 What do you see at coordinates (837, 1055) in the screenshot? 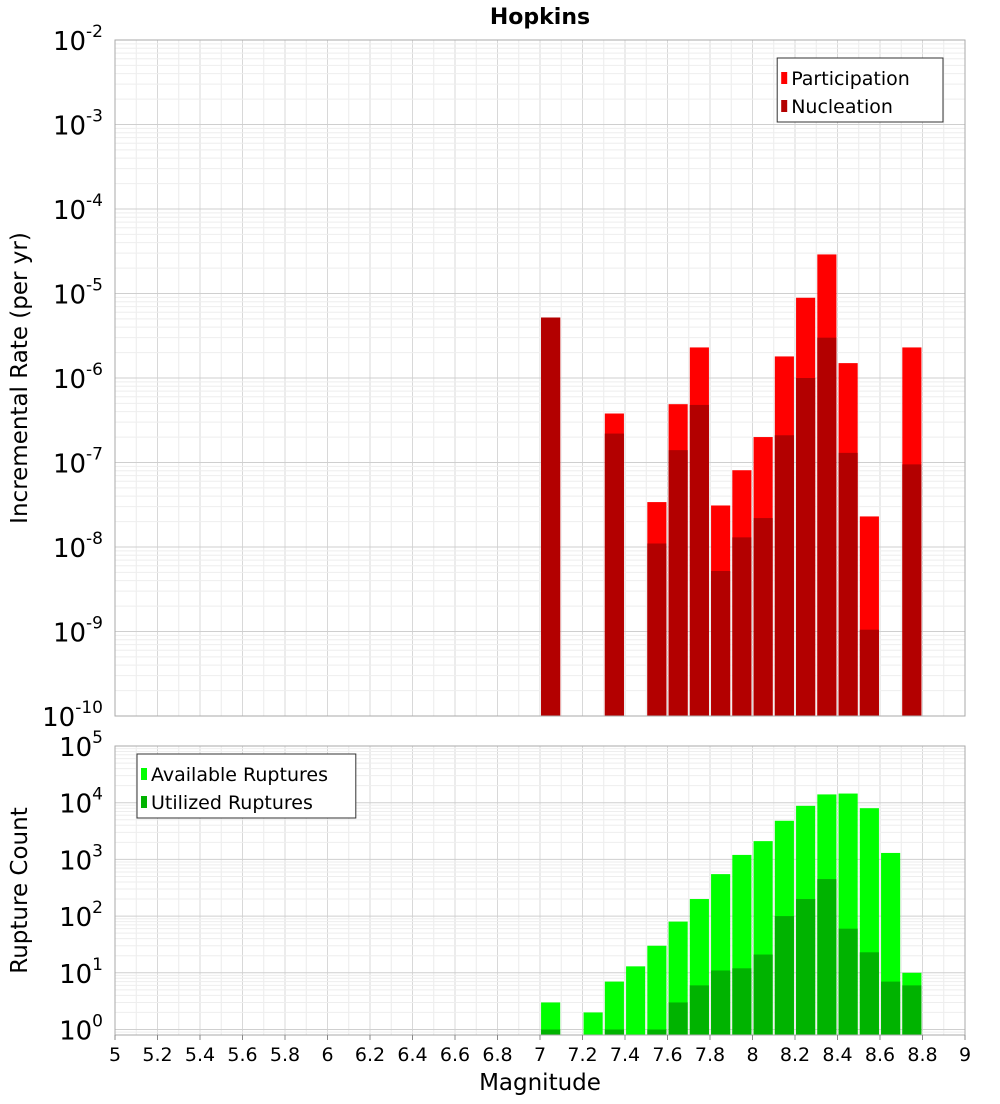
I see `x-tick-label: 8.4` at bounding box center [837, 1055].